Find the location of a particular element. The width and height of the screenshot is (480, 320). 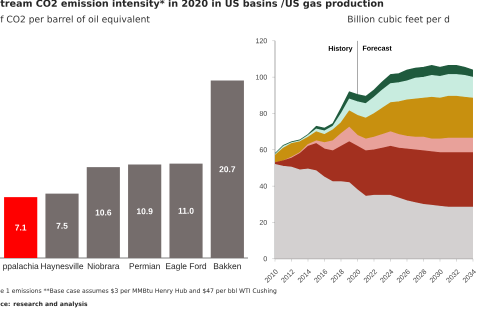

data-label: 10.9 is located at coordinates (144, 211).